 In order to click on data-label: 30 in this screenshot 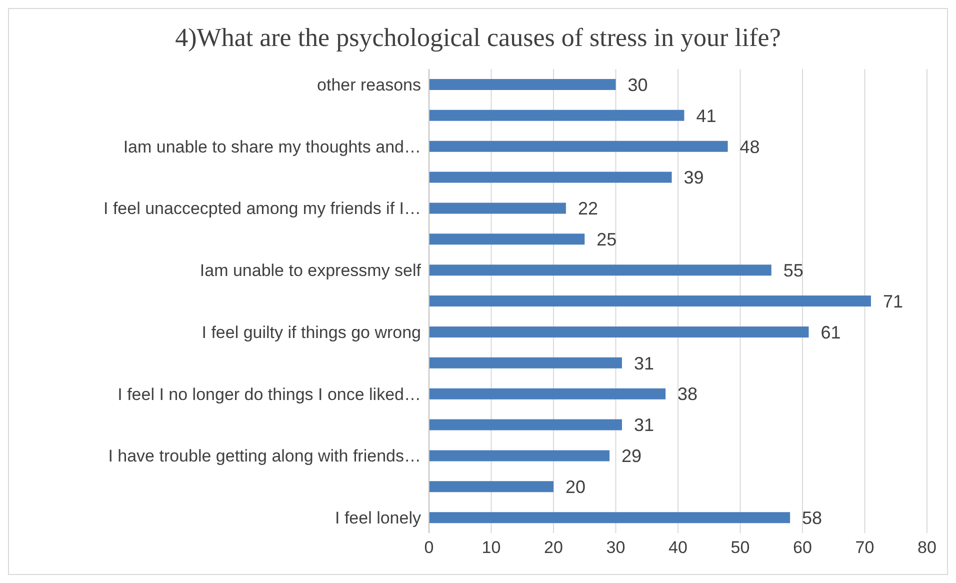, I will do `click(638, 84)`.